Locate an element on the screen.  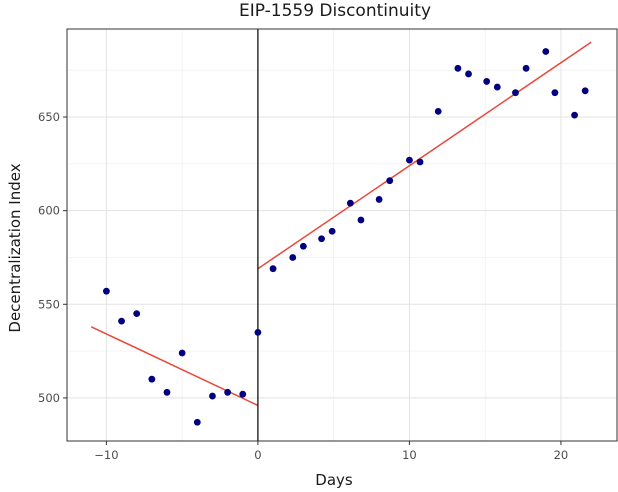
y-tick-label: 650 is located at coordinates (49, 117).